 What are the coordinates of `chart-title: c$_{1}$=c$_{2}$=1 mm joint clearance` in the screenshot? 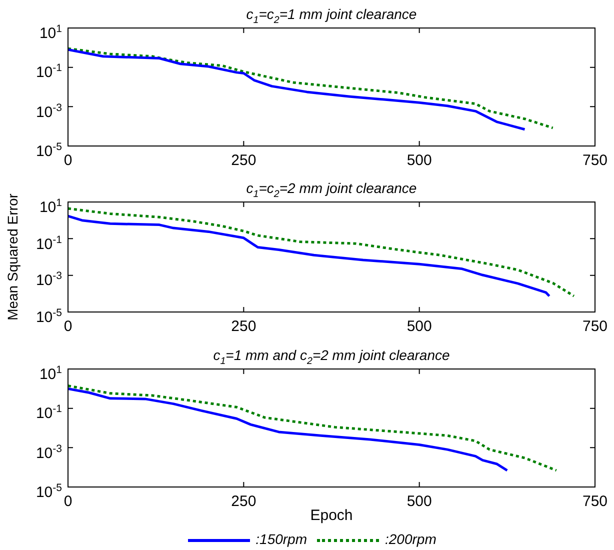 It's located at (331, 16).